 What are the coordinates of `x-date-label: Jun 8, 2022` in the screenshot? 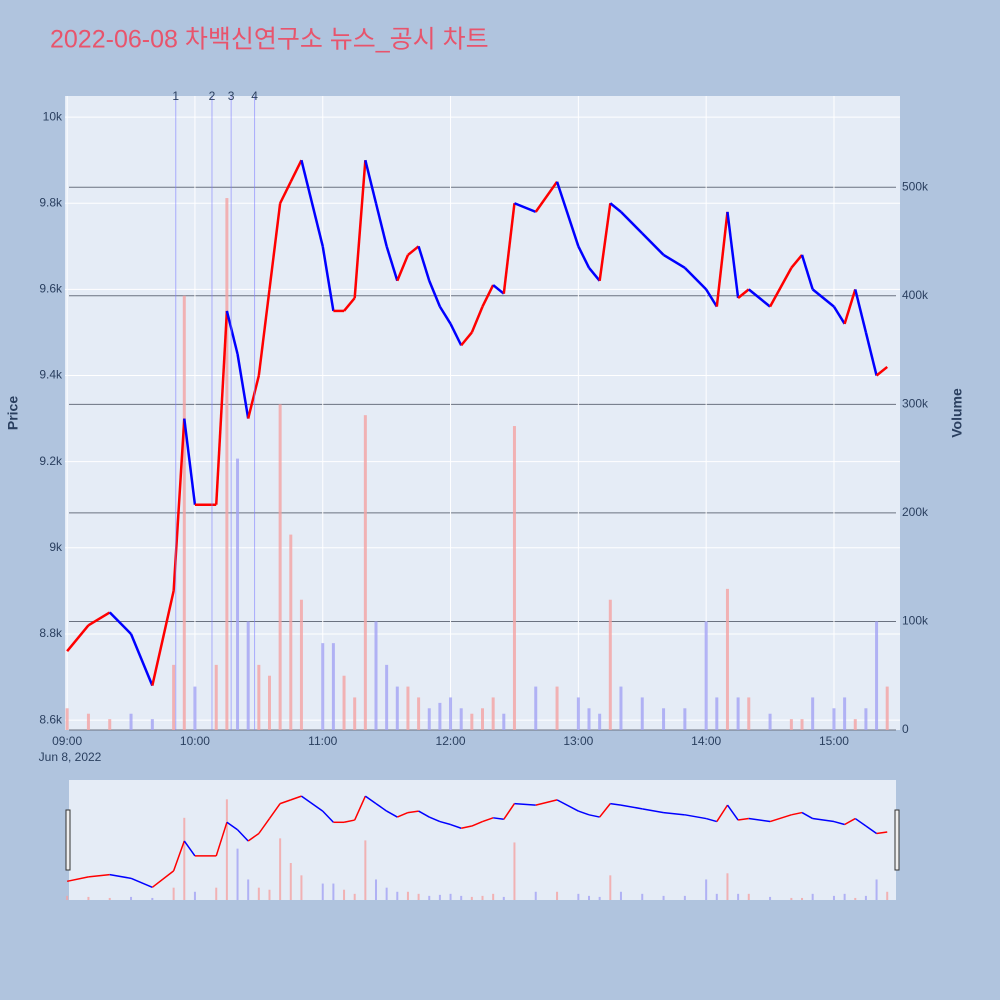 It's located at (70, 757).